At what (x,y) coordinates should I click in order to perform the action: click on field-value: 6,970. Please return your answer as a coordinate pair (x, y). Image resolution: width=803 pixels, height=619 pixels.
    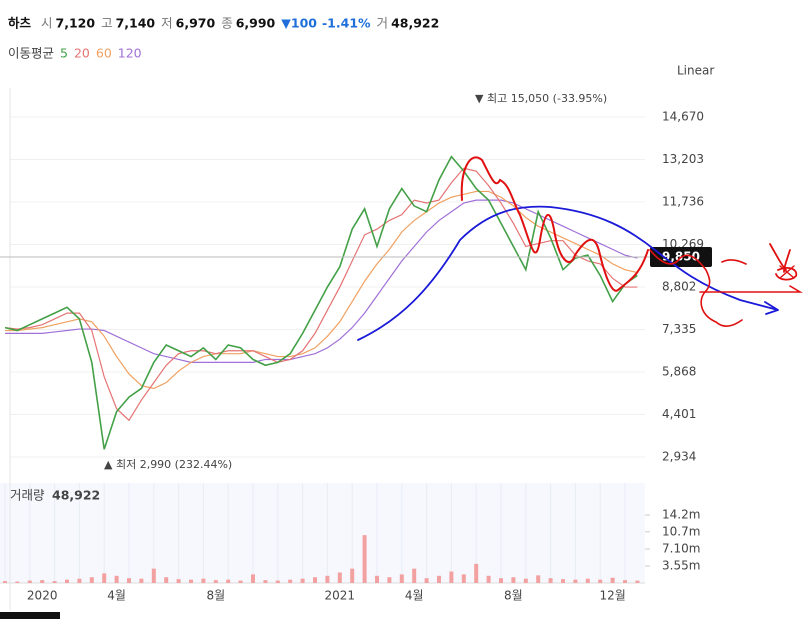
    Looking at the image, I should click on (196, 23).